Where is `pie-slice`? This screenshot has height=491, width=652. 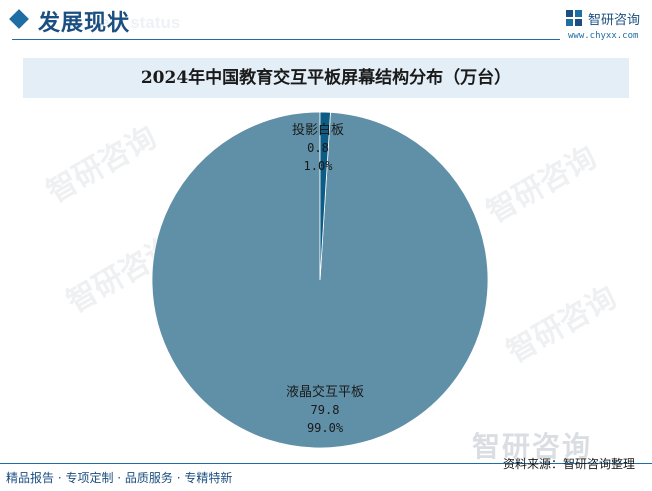 pie-slice is located at coordinates (325, 196).